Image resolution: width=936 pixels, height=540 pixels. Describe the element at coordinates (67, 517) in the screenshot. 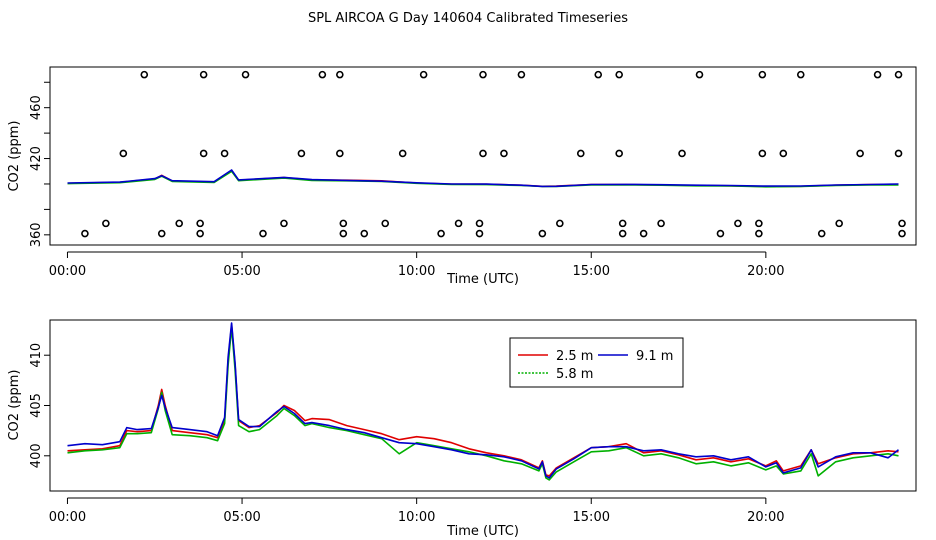

I see `bottom-x-tick-label: 00:00` at that location.